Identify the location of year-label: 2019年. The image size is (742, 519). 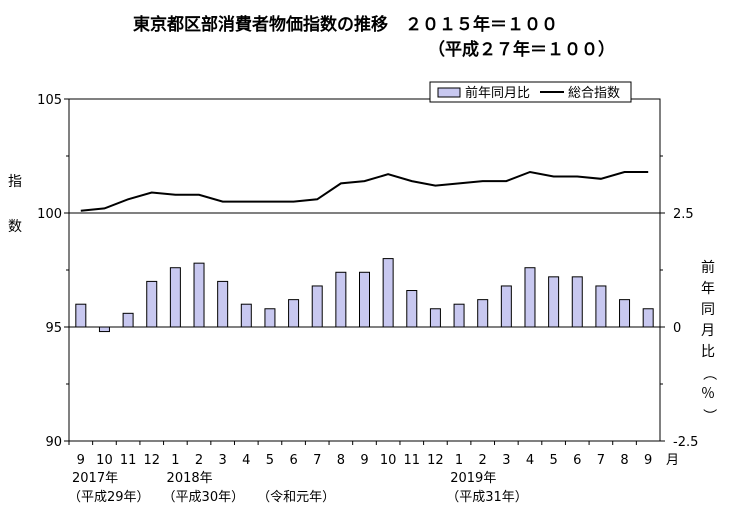
(473, 478).